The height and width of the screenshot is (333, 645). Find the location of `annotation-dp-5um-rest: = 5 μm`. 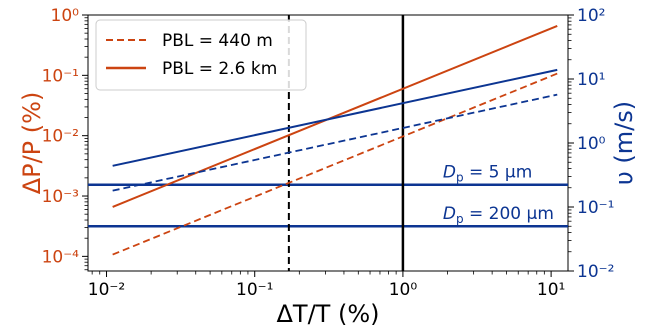

annotation-dp-5um-rest: = 5 μm is located at coordinates (498, 172).